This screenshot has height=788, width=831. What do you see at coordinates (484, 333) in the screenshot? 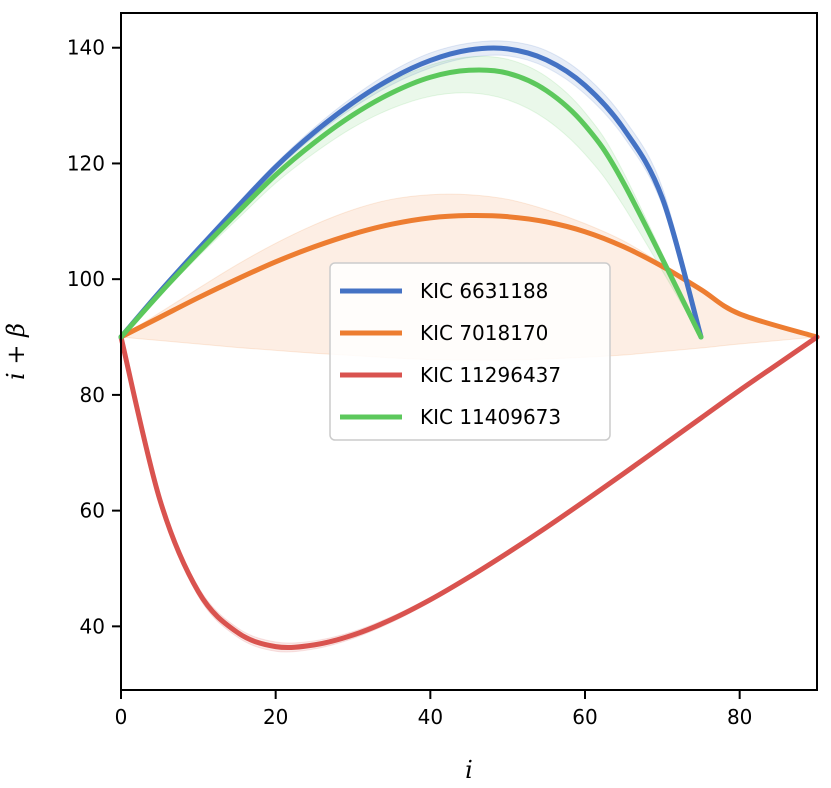
I see `legend-label: KIC 7018170` at bounding box center [484, 333].